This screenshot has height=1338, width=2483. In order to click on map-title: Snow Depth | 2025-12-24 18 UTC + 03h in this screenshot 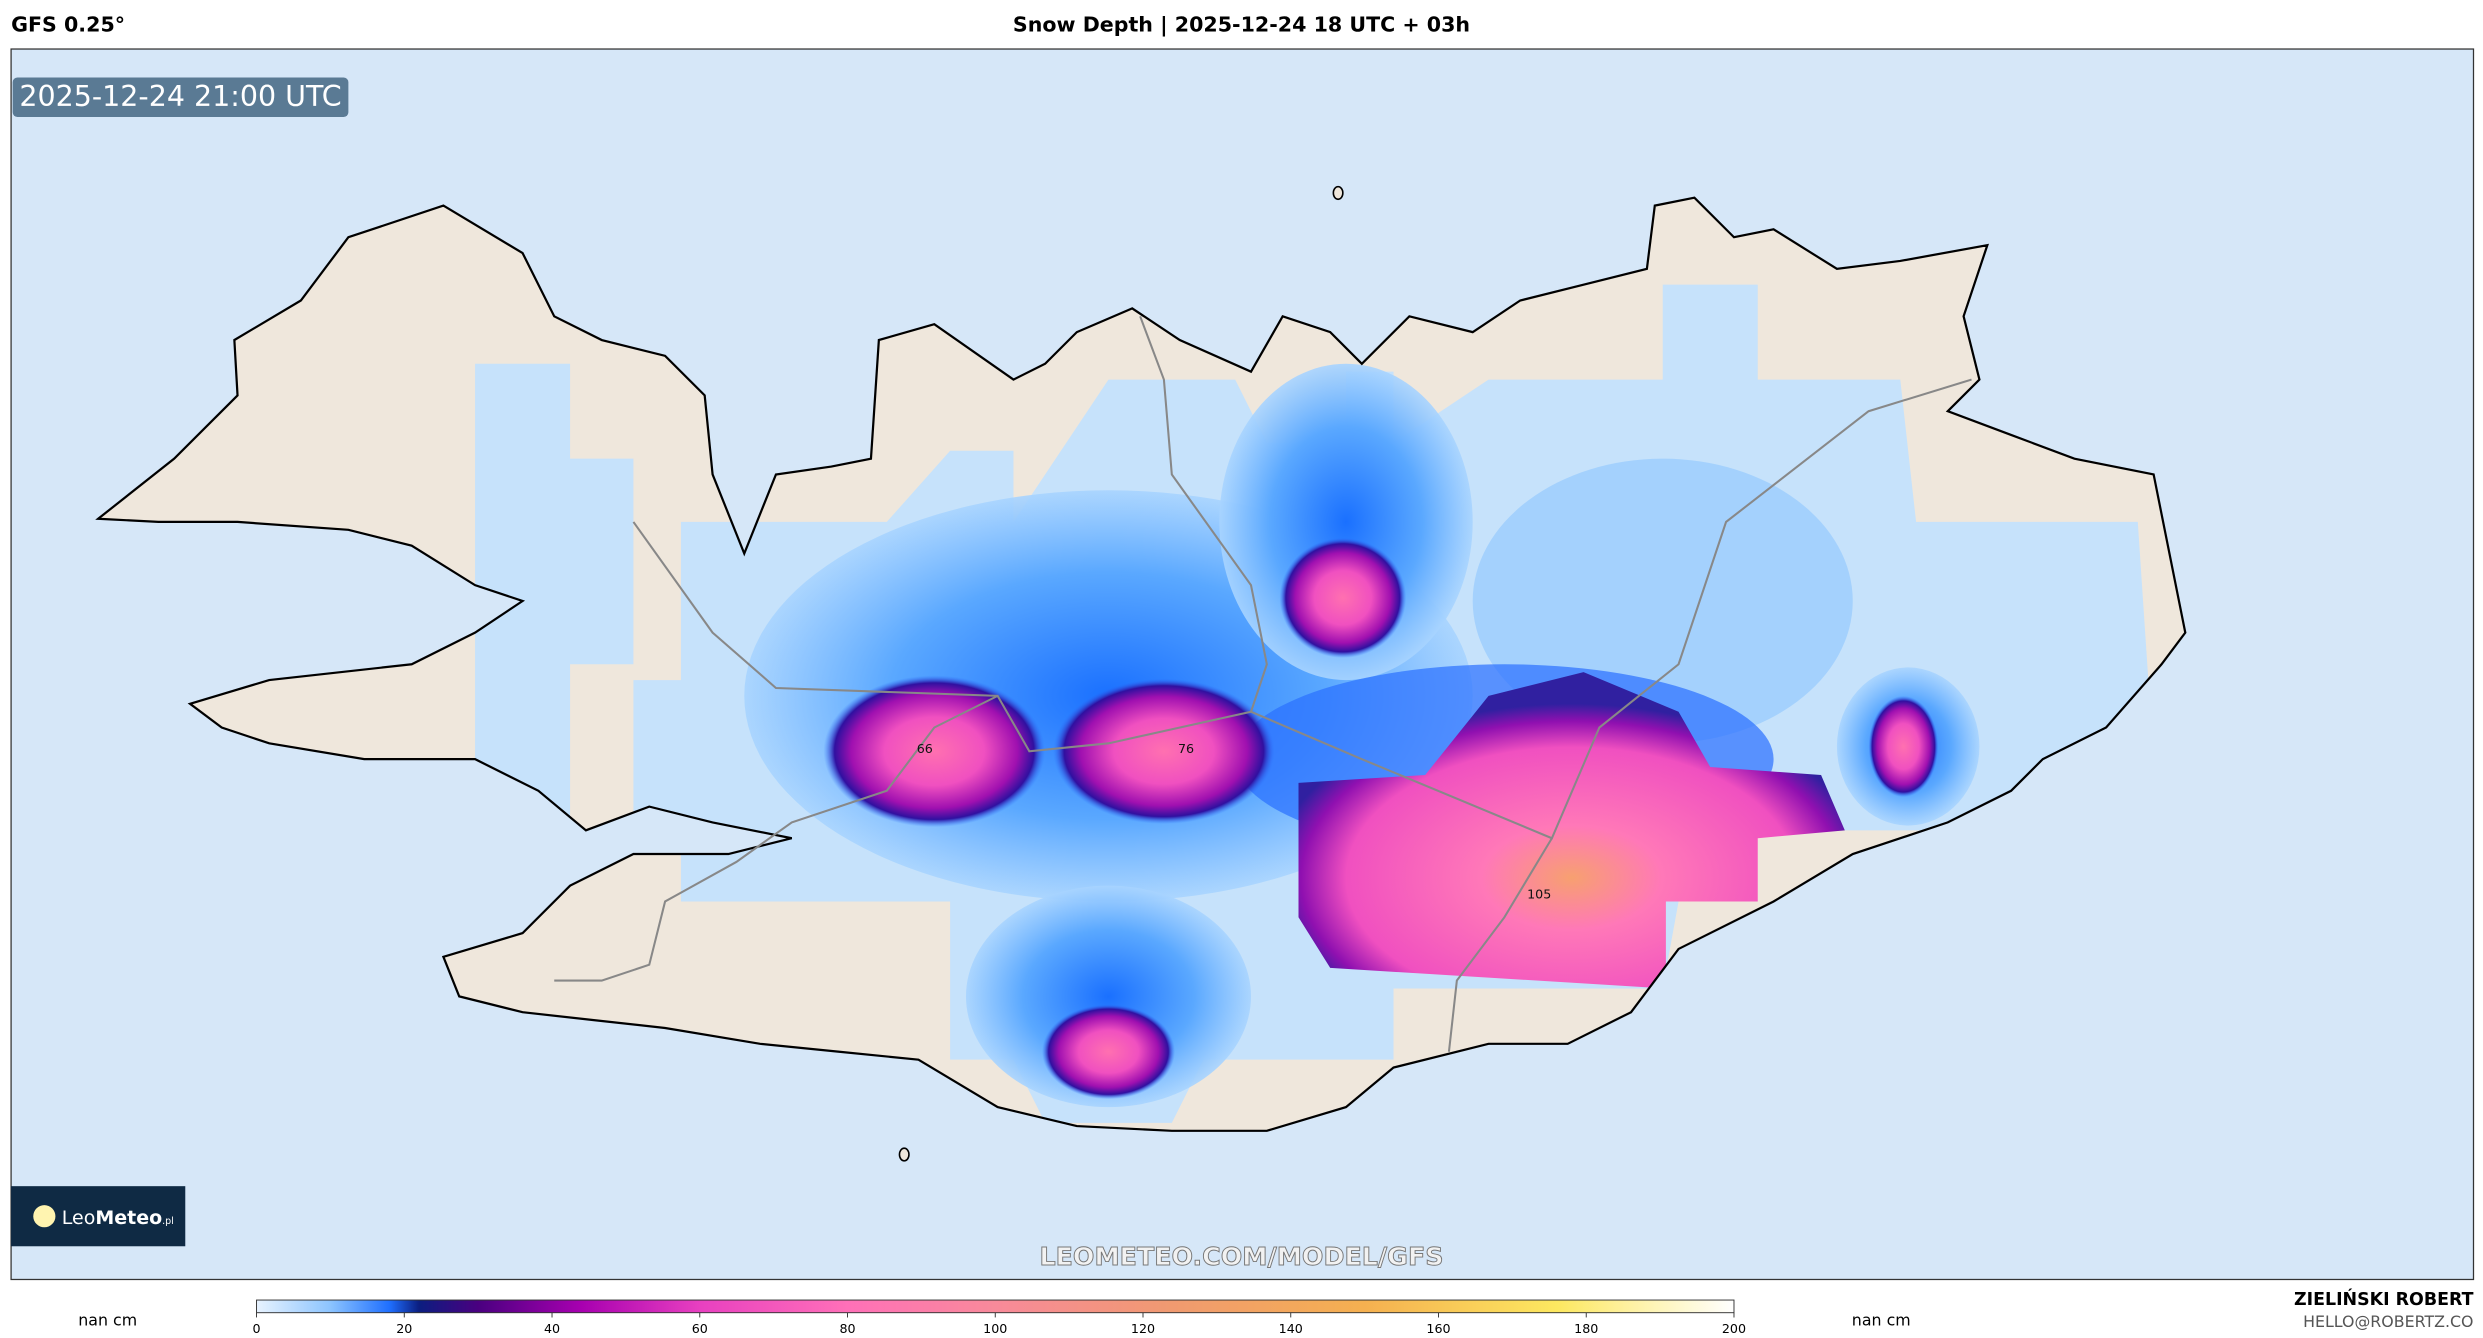, I will do `click(1241, 25)`.